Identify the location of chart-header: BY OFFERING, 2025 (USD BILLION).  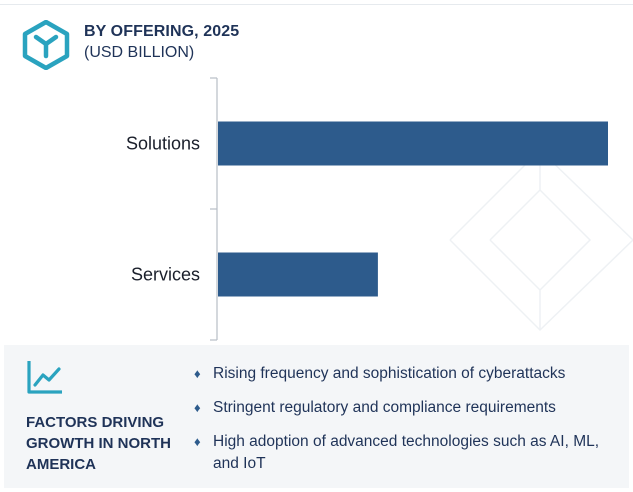
(161, 42).